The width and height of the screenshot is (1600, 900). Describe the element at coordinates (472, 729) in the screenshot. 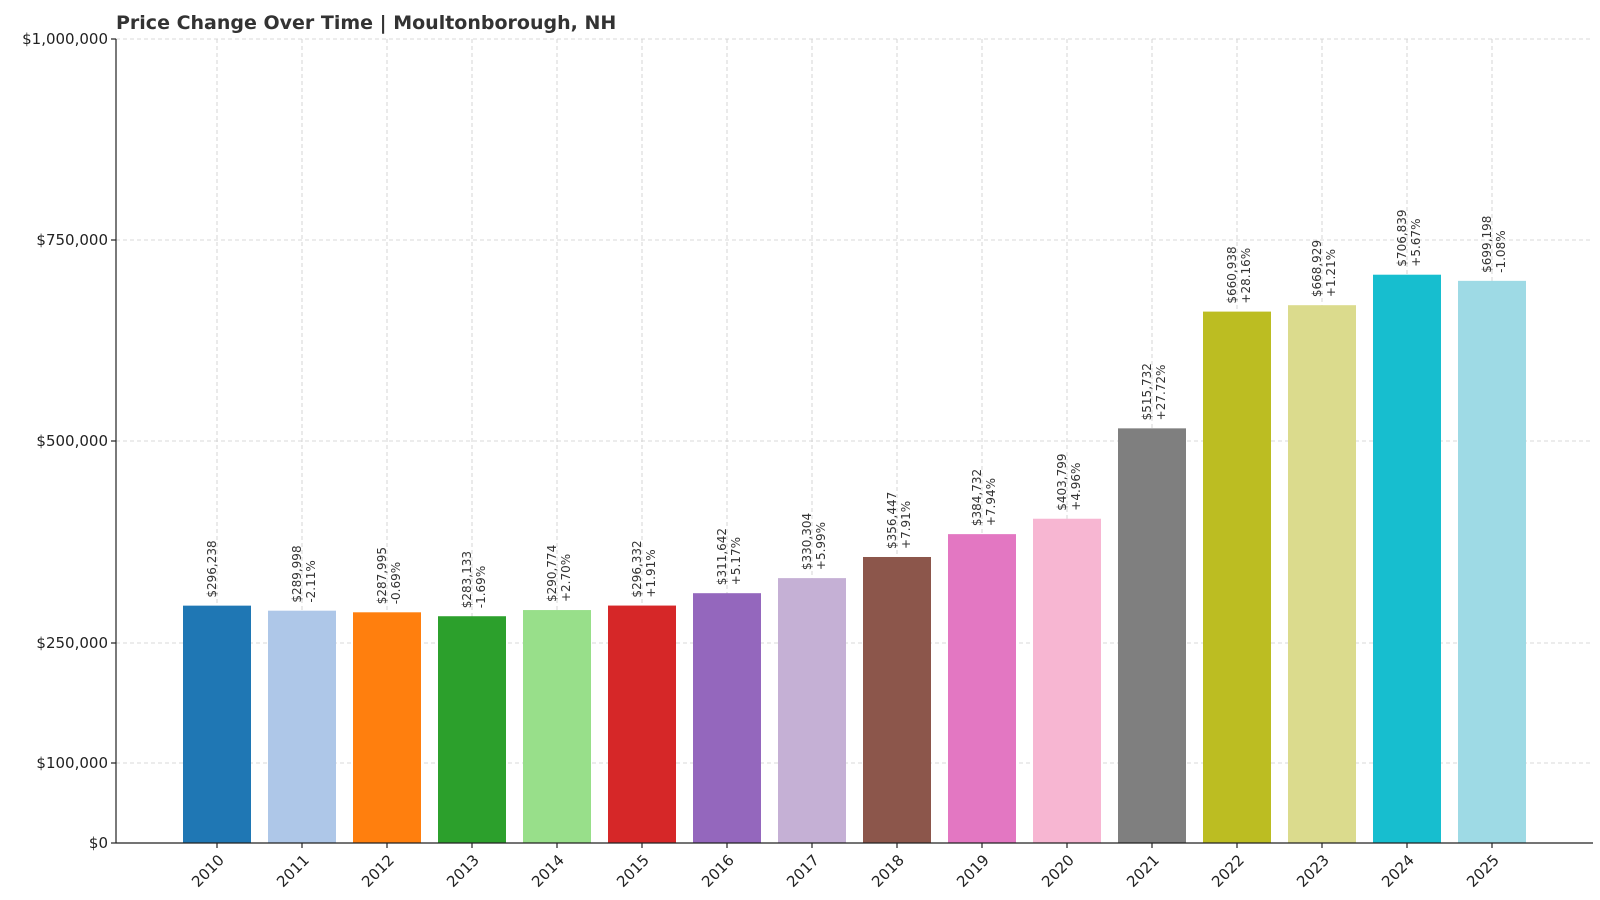

I see `bar-2013` at that location.